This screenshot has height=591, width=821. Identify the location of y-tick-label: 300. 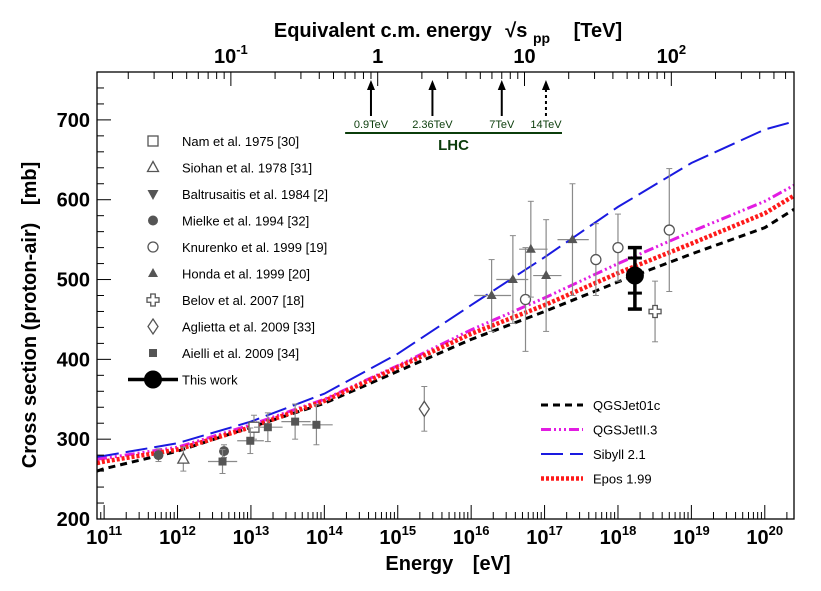
(73, 440).